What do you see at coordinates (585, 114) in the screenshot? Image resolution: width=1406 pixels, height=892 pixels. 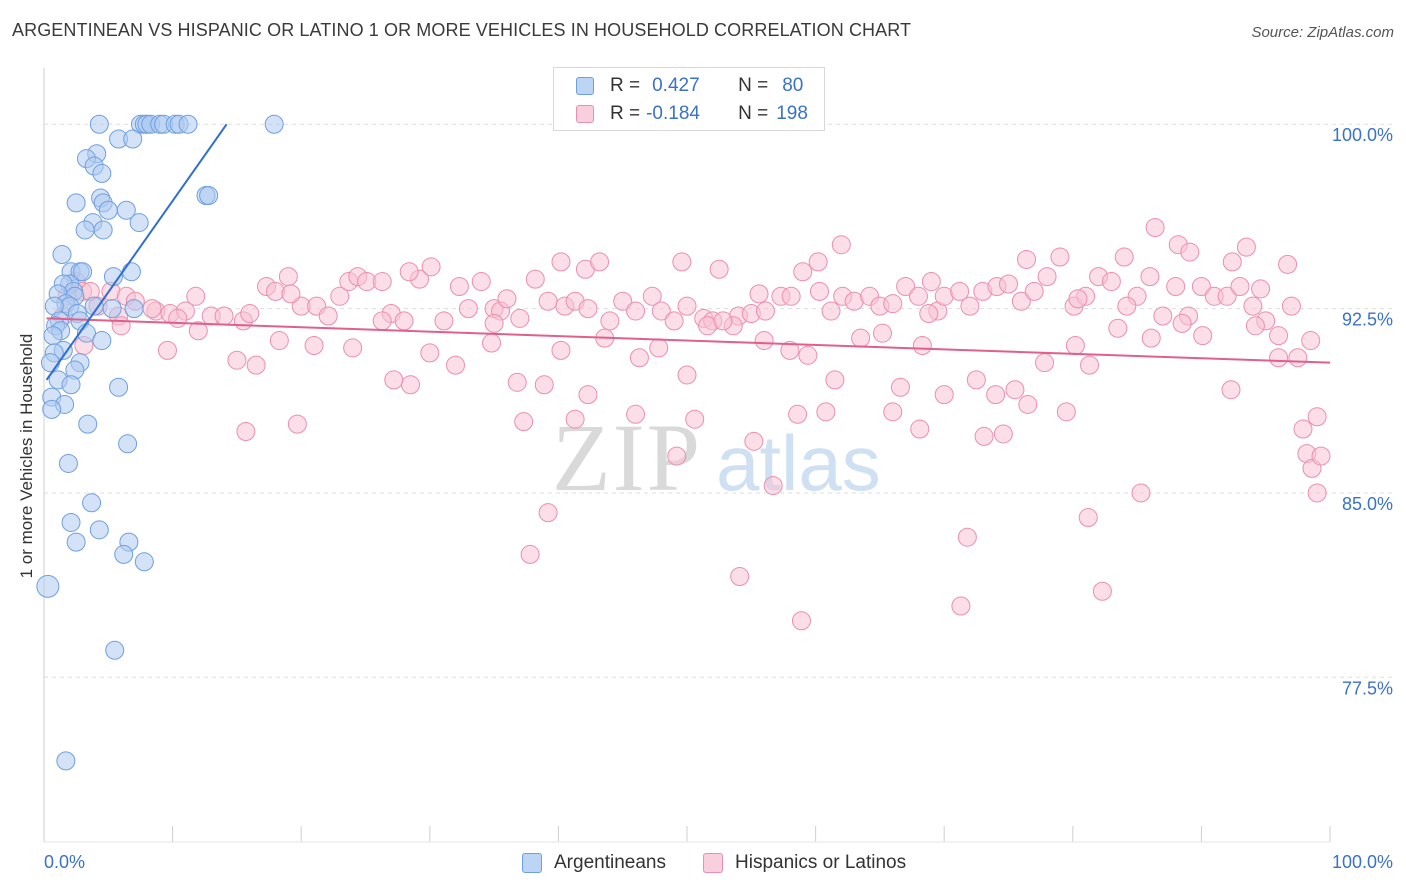 I see `legend-swatch-pink` at bounding box center [585, 114].